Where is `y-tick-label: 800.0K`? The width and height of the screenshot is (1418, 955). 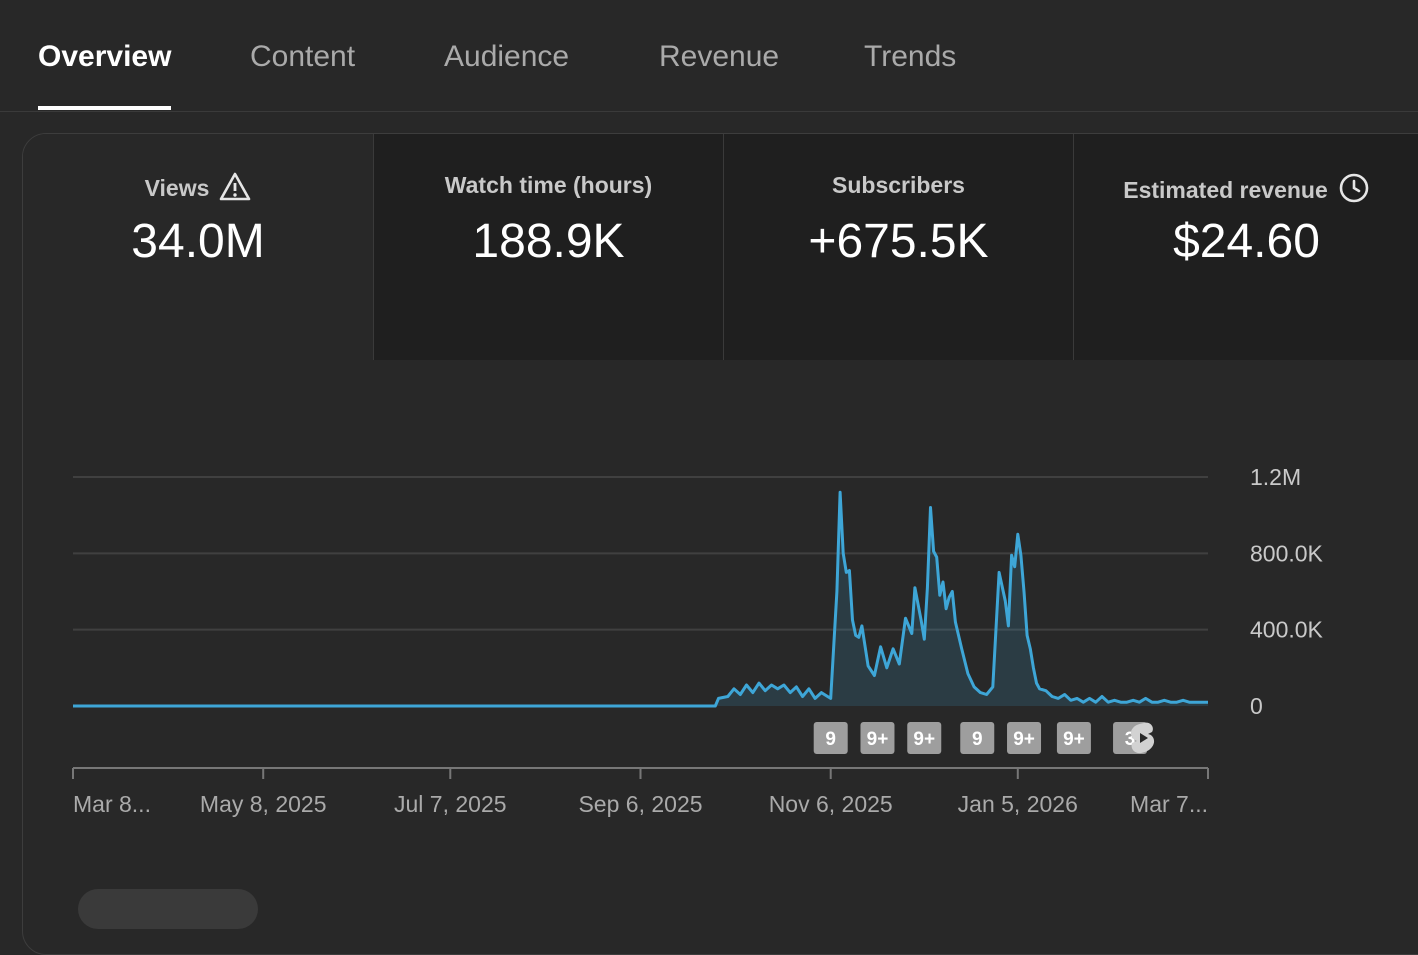 y-tick-label: 800.0K is located at coordinates (1287, 553).